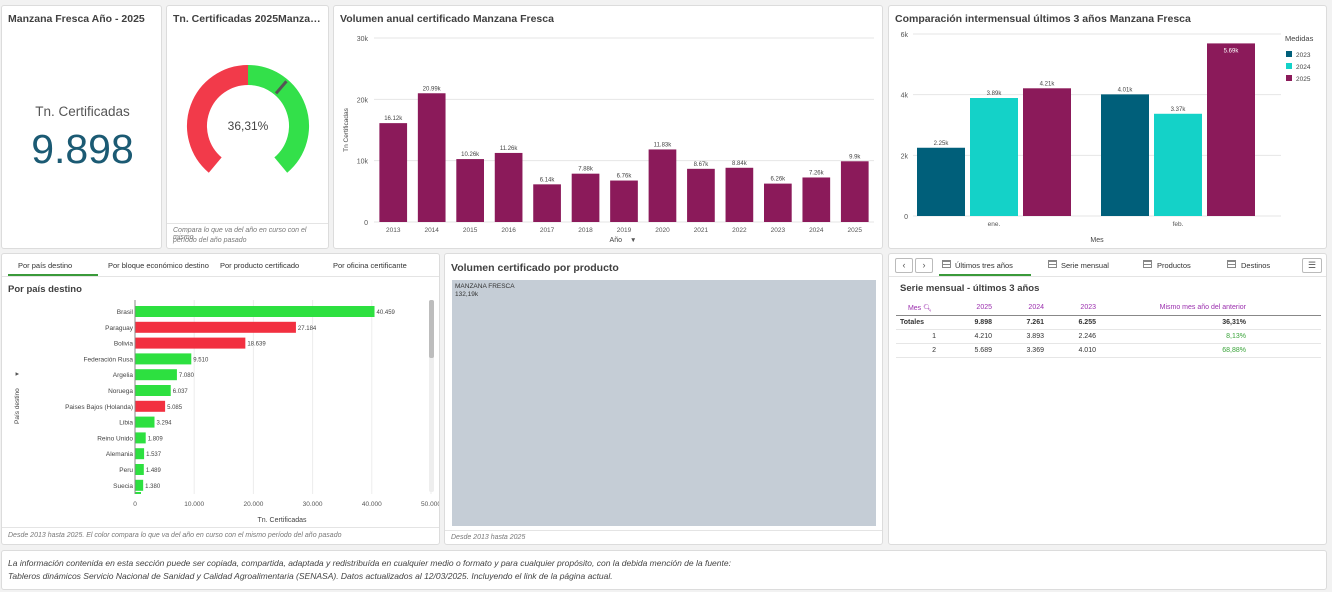 This screenshot has height=592, width=1332. What do you see at coordinates (370, 265) in the screenshot?
I see `tab-por-oficina: Por oficina certificante` at bounding box center [370, 265].